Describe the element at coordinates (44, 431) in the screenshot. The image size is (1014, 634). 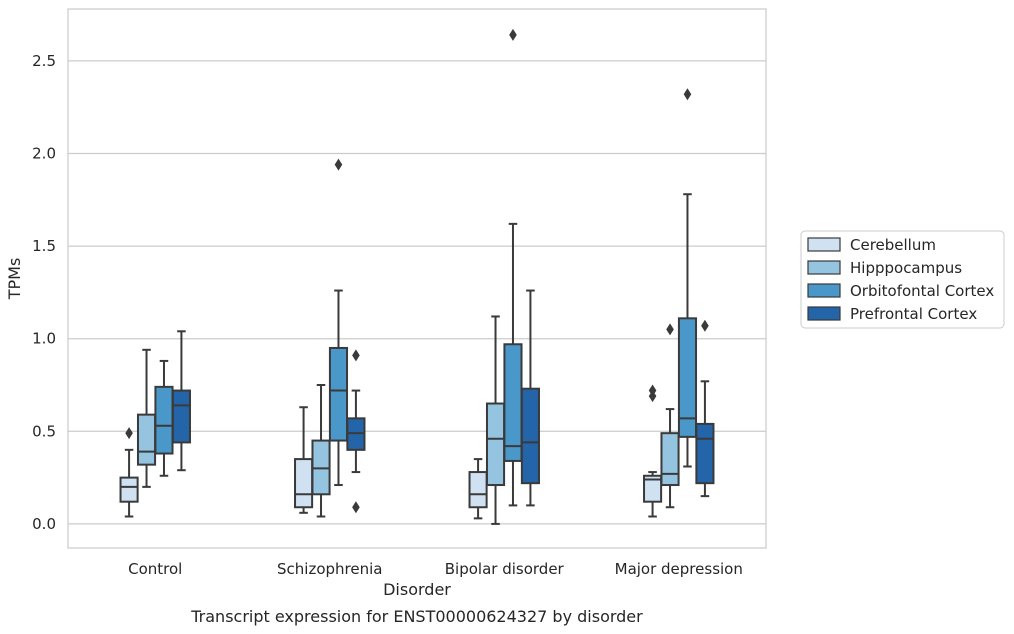
I see `y-tick-label: 0.5` at that location.